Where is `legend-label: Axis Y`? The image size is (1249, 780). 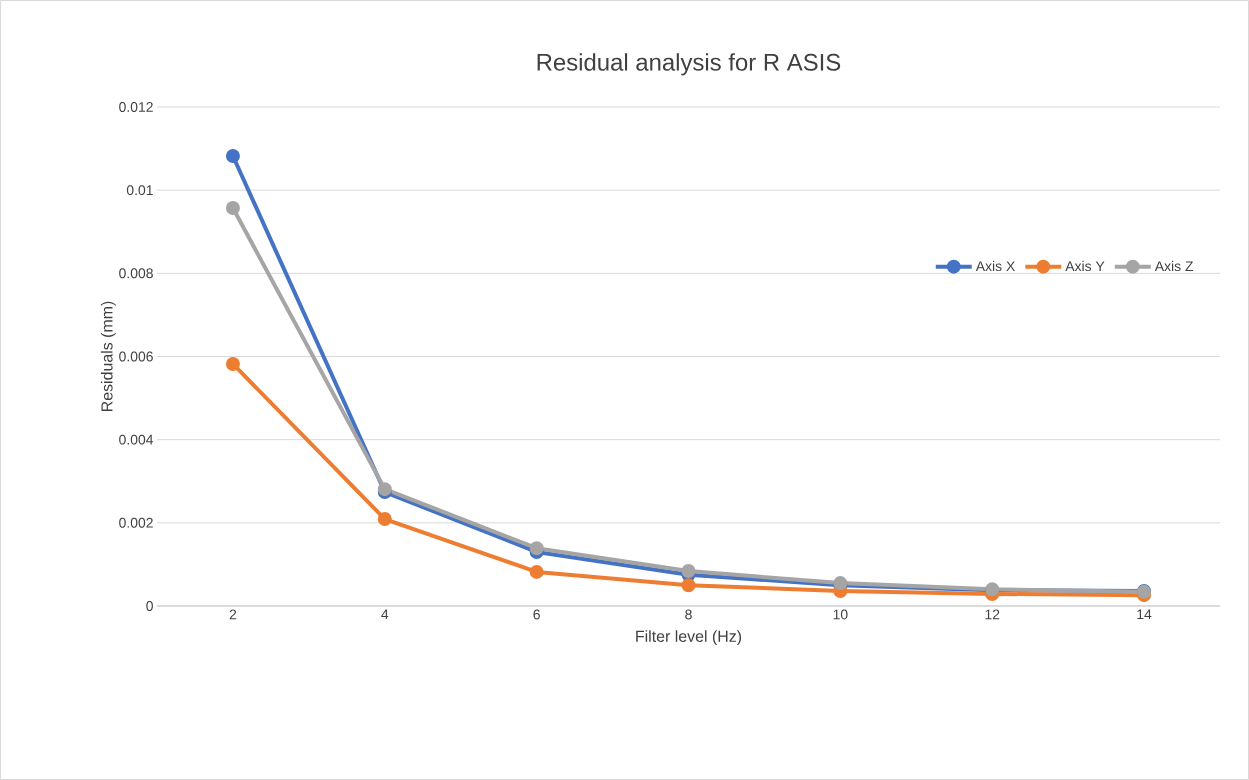 legend-label: Axis Y is located at coordinates (1085, 266).